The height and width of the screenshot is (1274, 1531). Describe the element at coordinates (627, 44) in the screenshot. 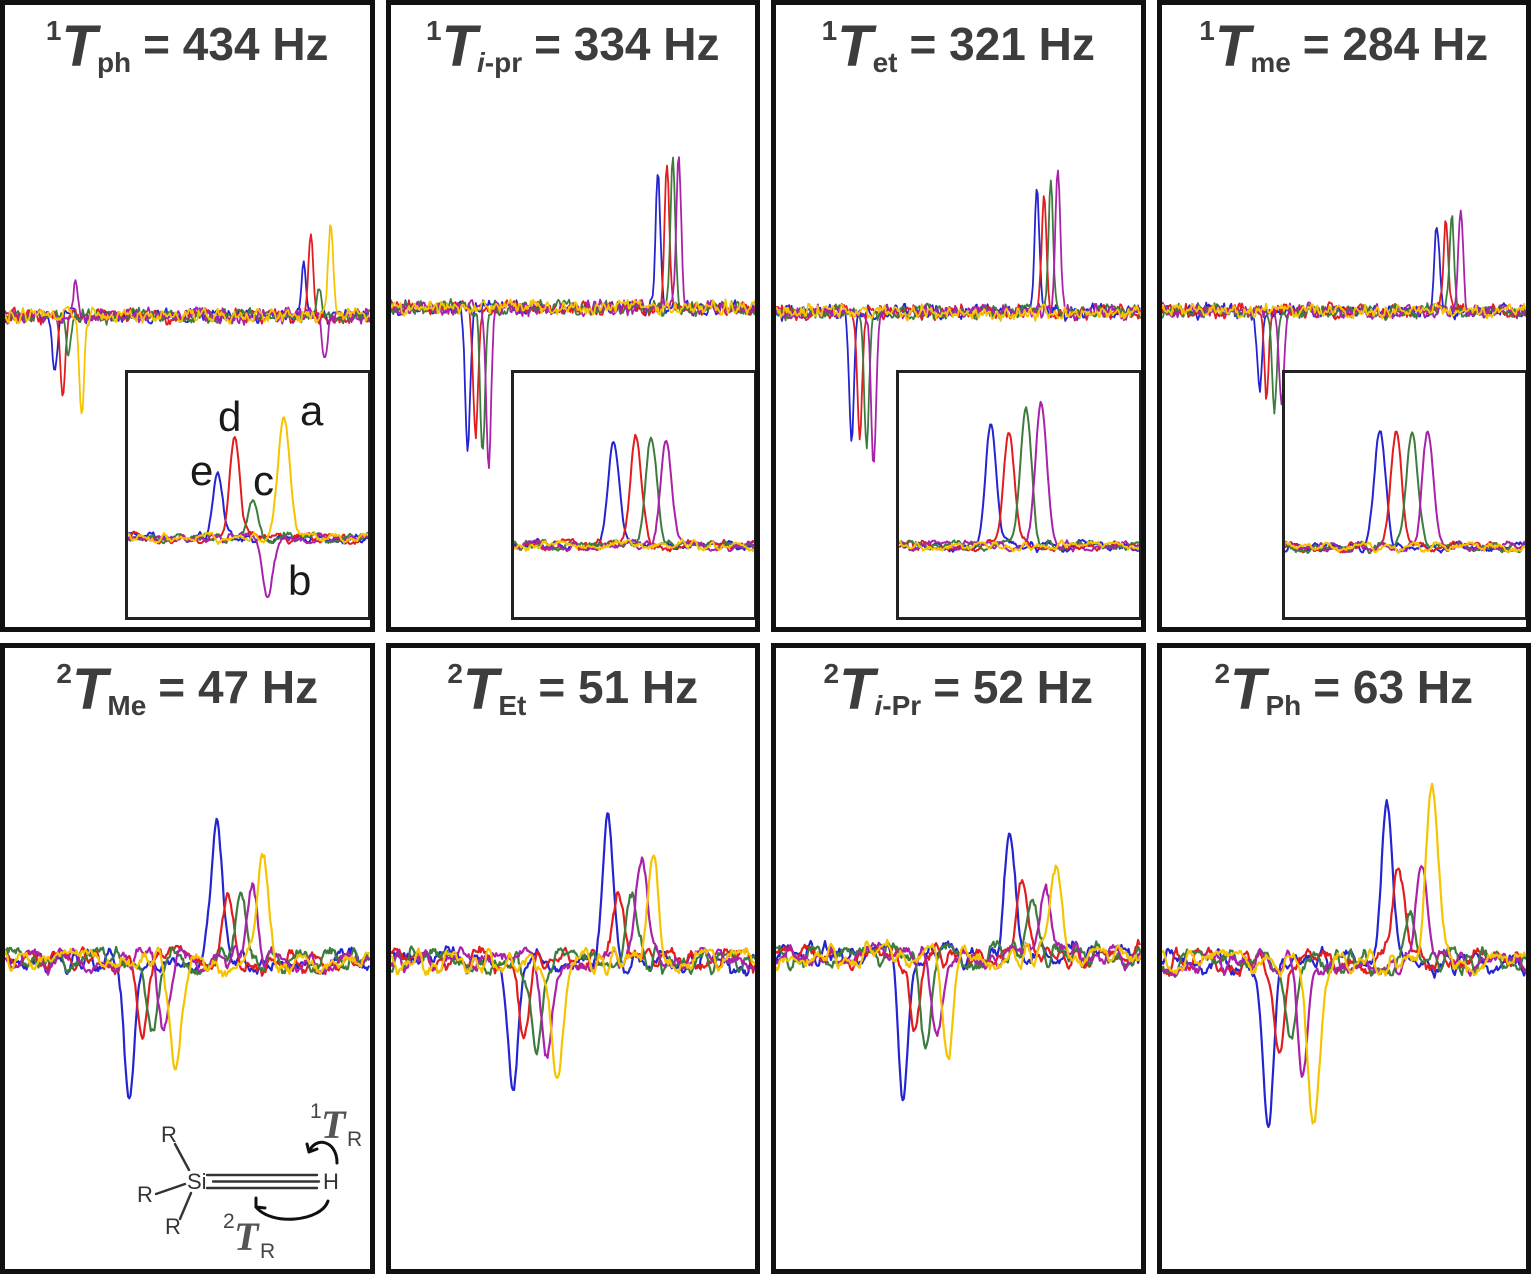

I see `title-value: = 334 Hz` at that location.